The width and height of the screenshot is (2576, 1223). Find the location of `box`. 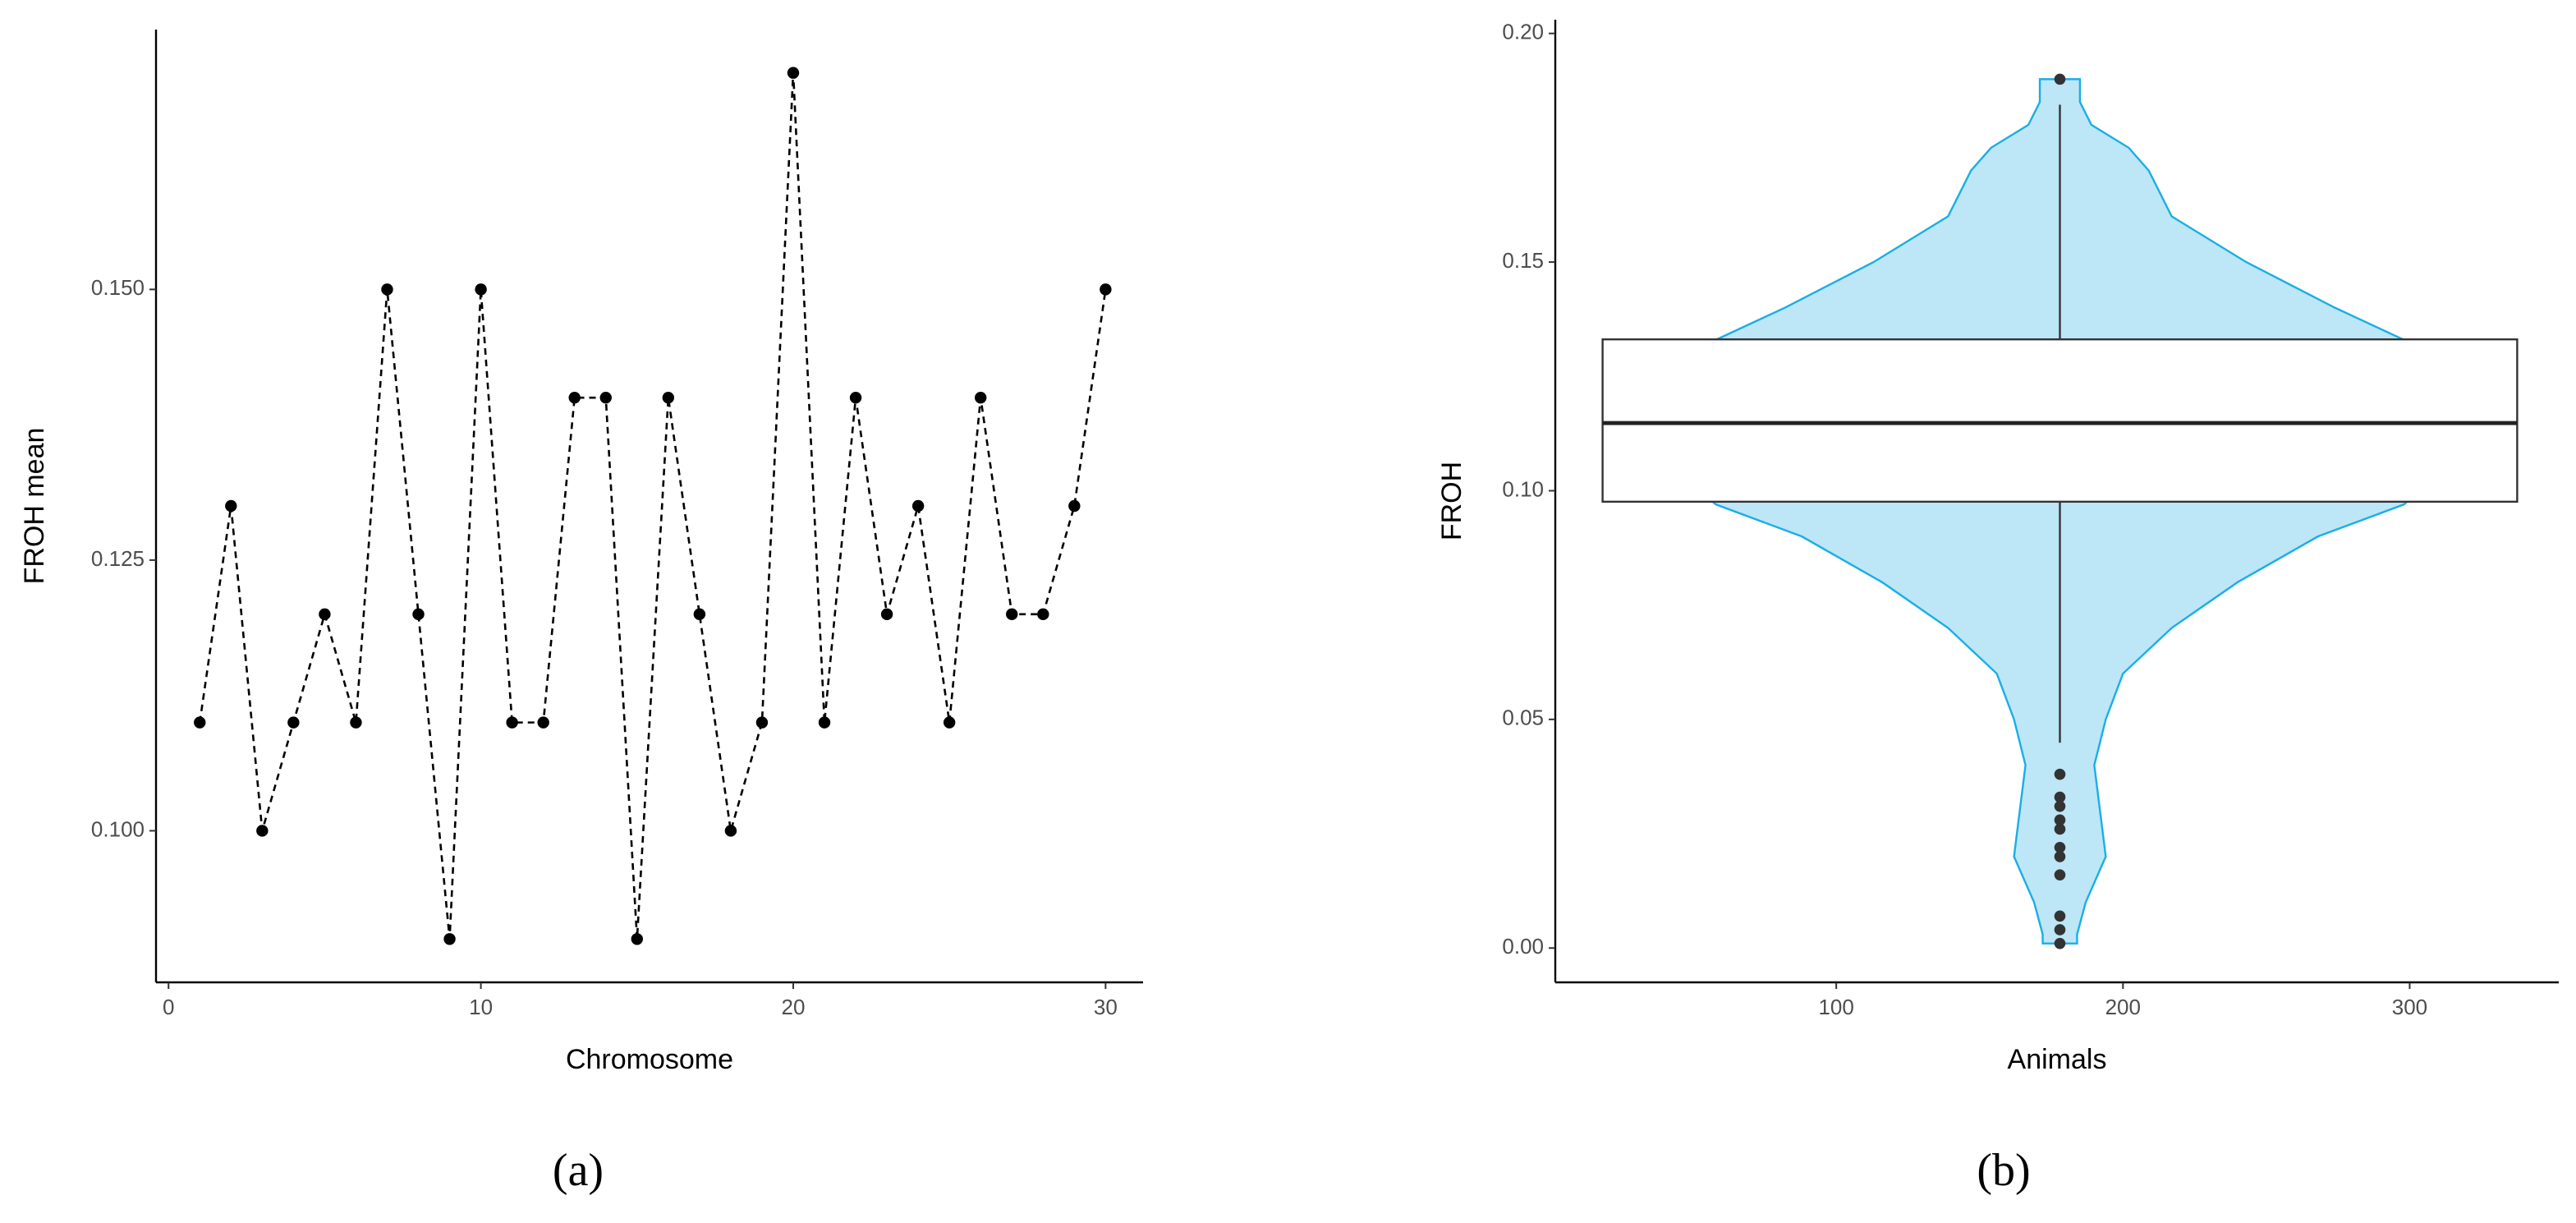

box is located at coordinates (2060, 420).